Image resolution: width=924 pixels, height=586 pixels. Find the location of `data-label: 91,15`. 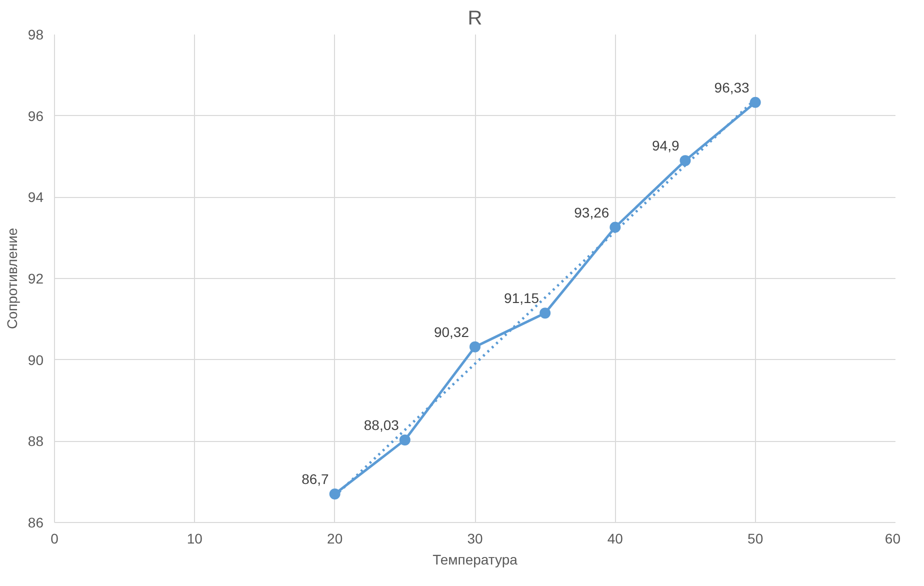

data-label: 91,15 is located at coordinates (522, 298).